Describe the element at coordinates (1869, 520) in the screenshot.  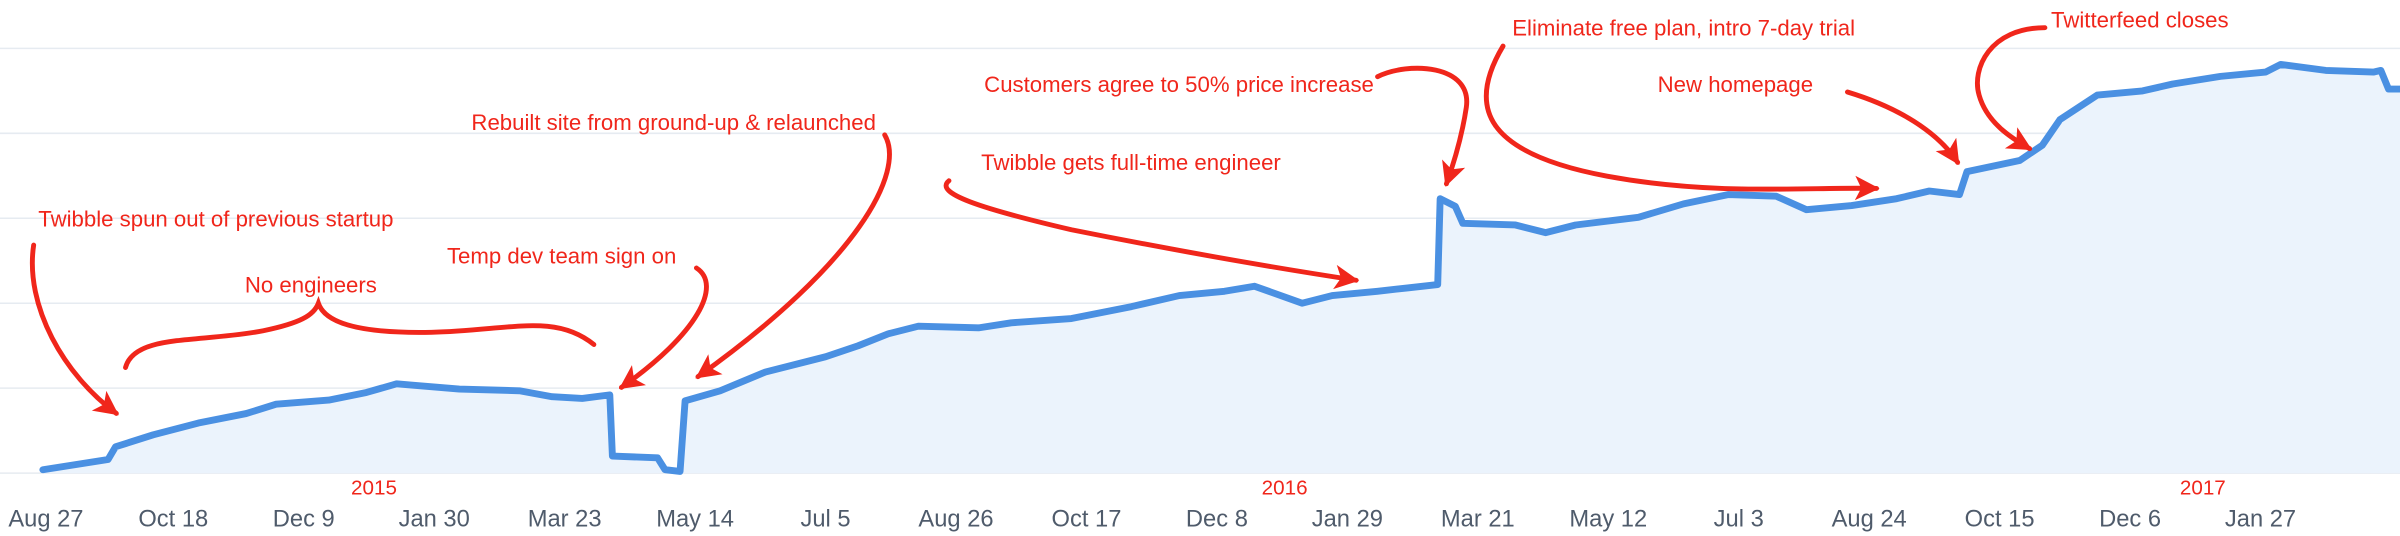
I see `x-tick-label: Aug 24` at that location.